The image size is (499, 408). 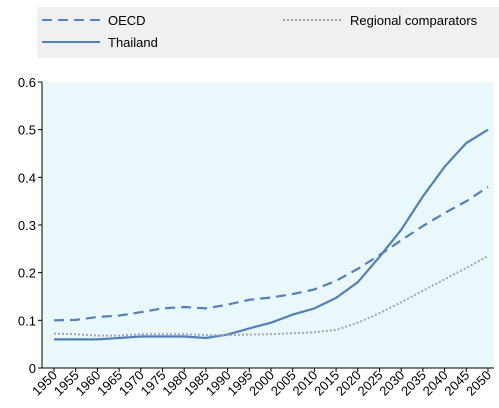 What do you see at coordinates (133, 42) in the screenshot?
I see `legend-label: Thailand` at bounding box center [133, 42].